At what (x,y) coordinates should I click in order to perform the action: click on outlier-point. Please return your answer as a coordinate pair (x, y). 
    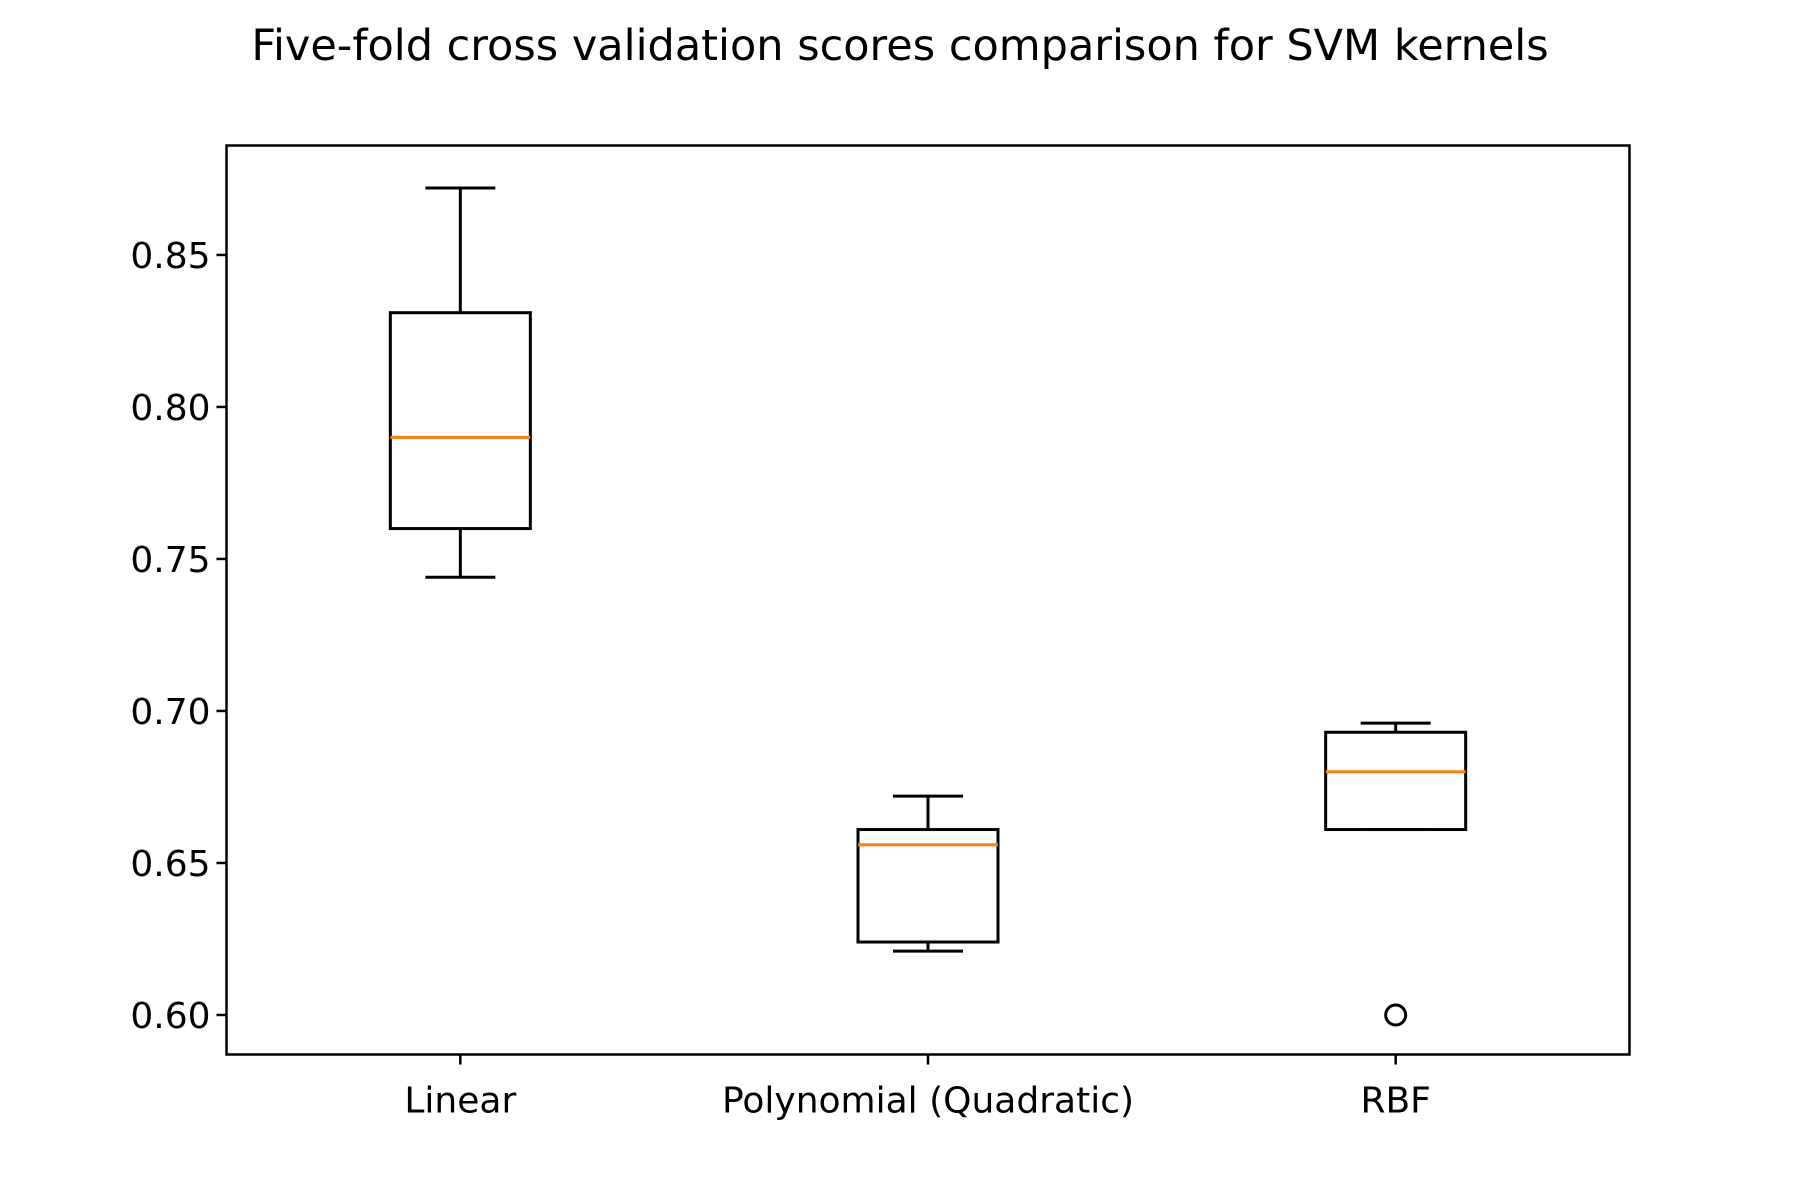
    Looking at the image, I should click on (1396, 1015).